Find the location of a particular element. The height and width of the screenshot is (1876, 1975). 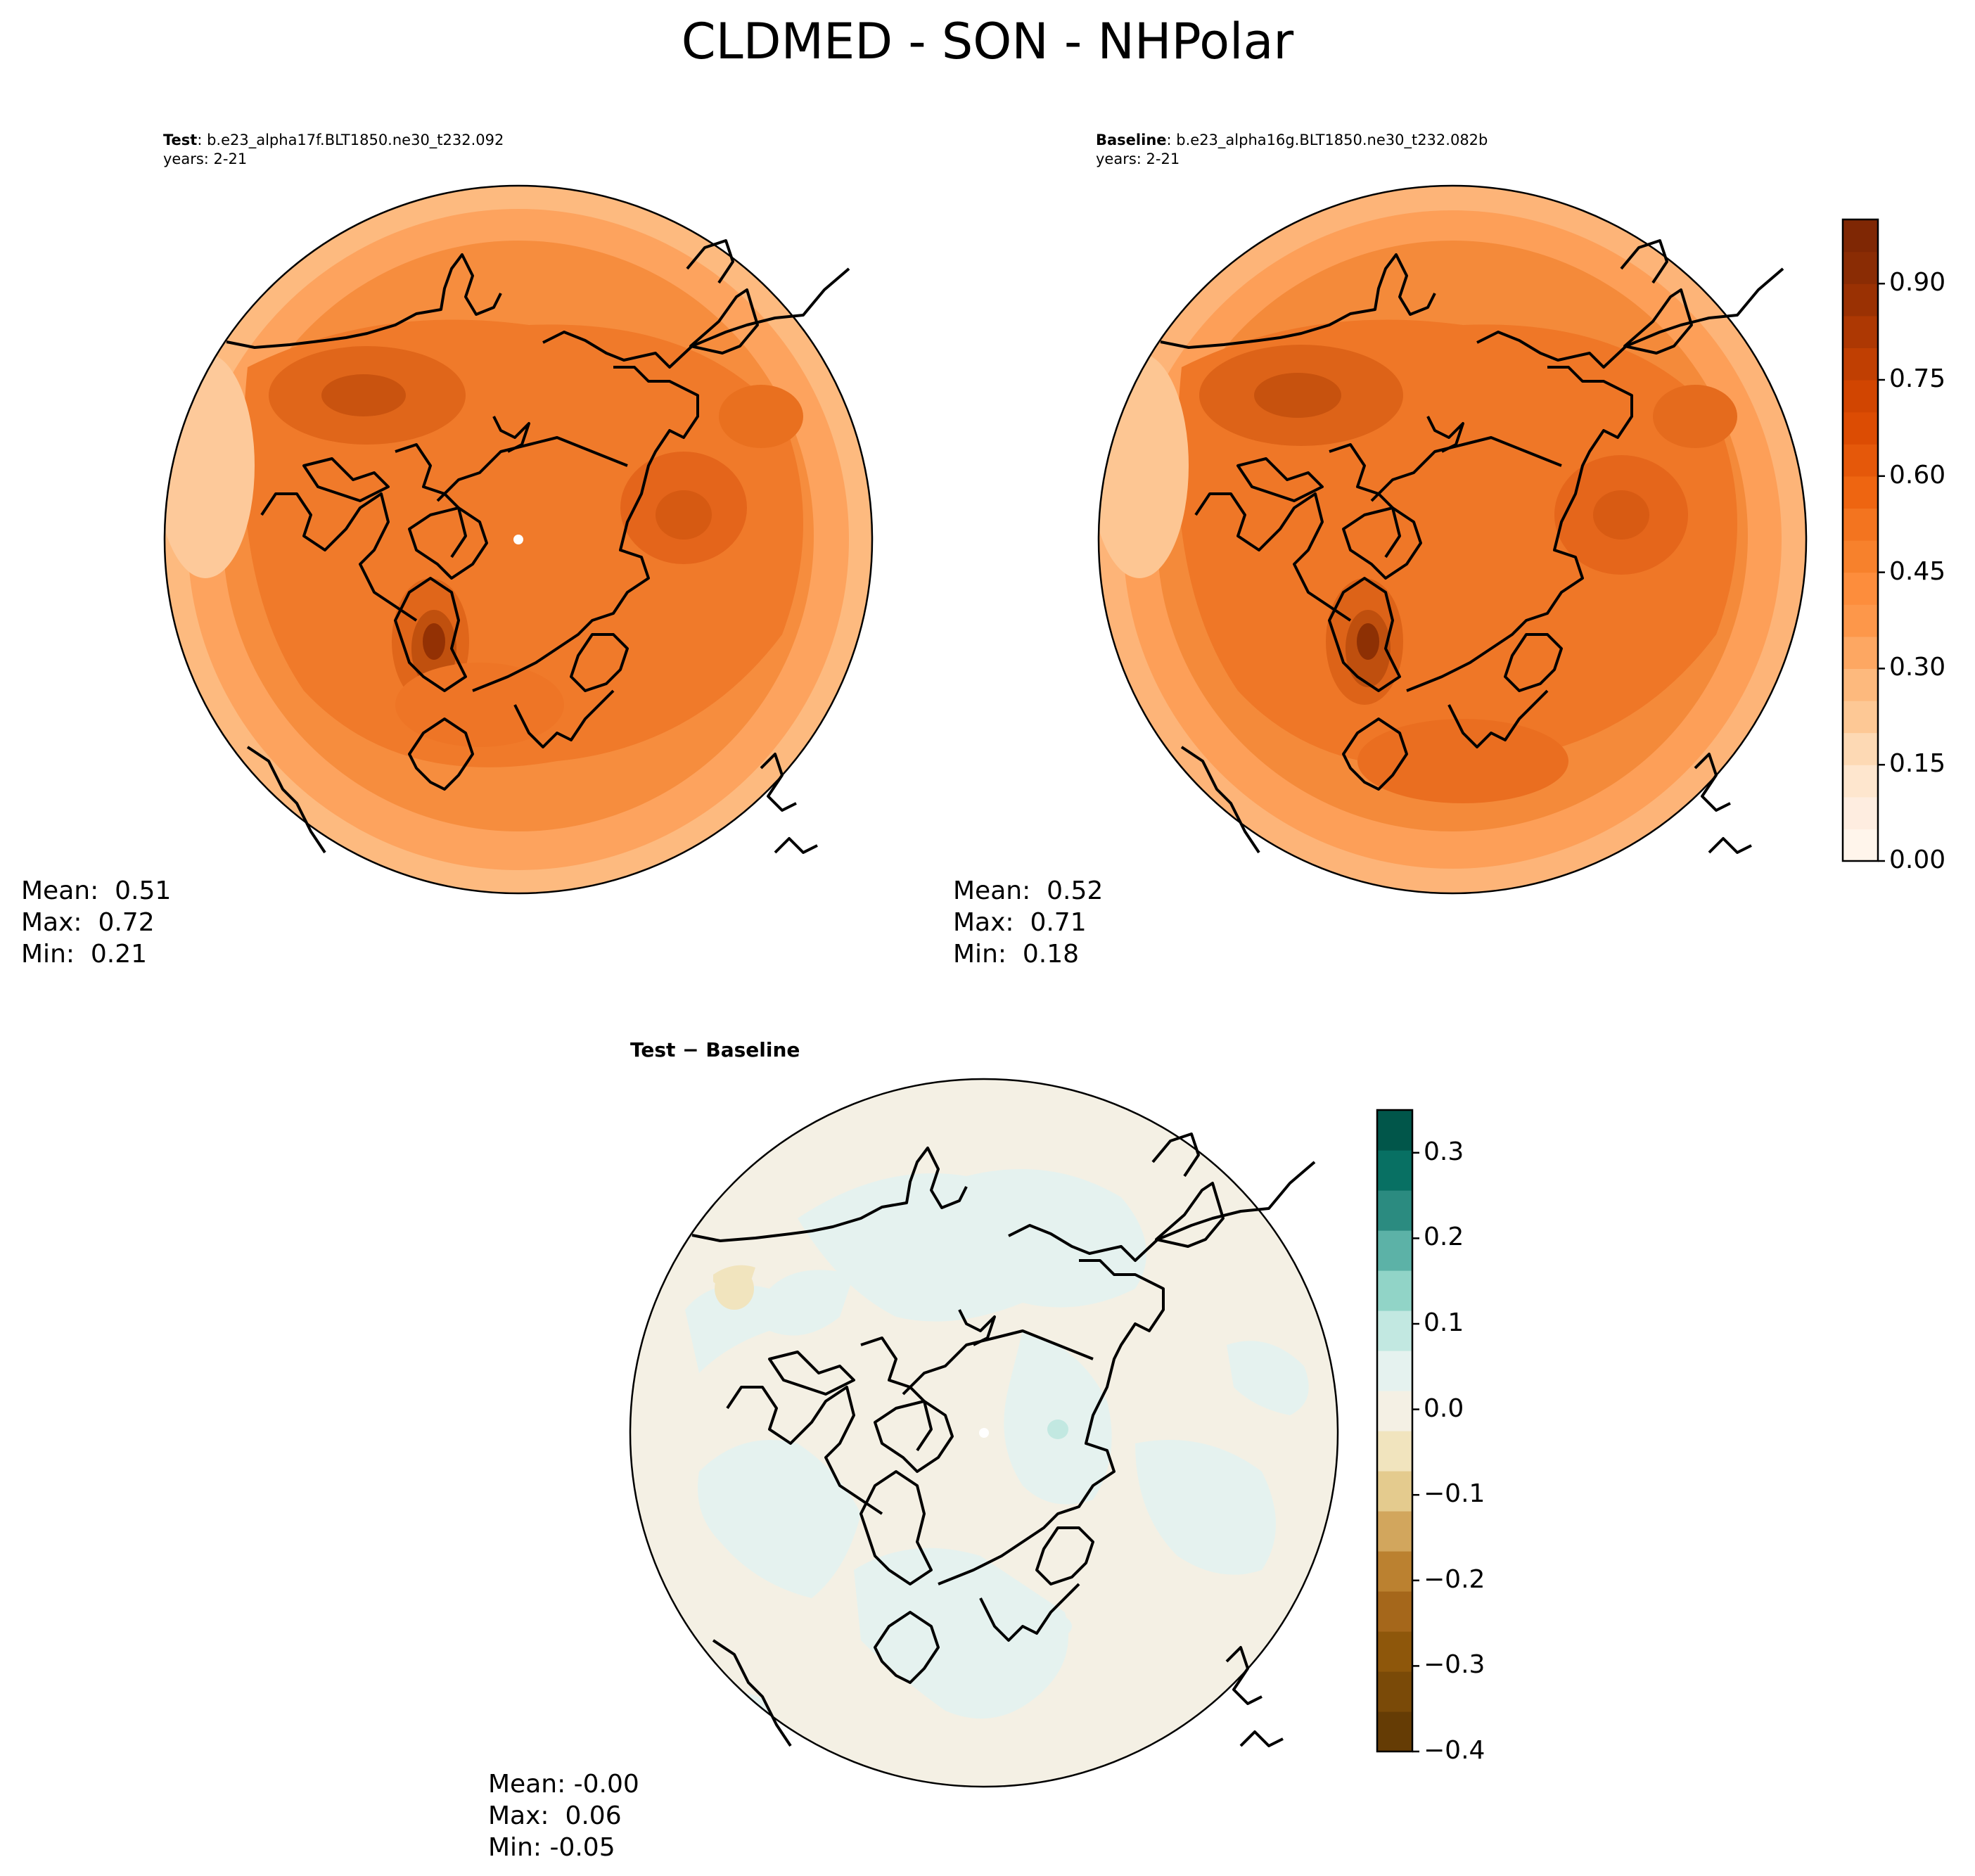

difference-colorbar-tick-label: 0.3 is located at coordinates (1444, 1151).